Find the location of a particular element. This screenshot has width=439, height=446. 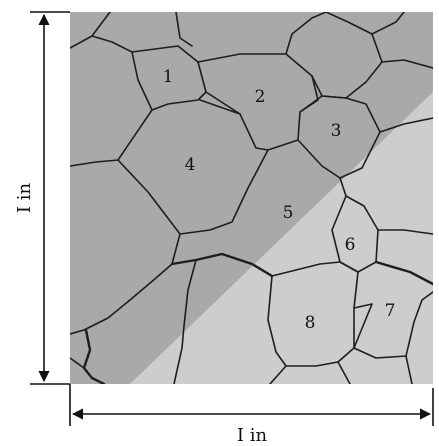

horizontal-dimension: I in is located at coordinates (251, 415).